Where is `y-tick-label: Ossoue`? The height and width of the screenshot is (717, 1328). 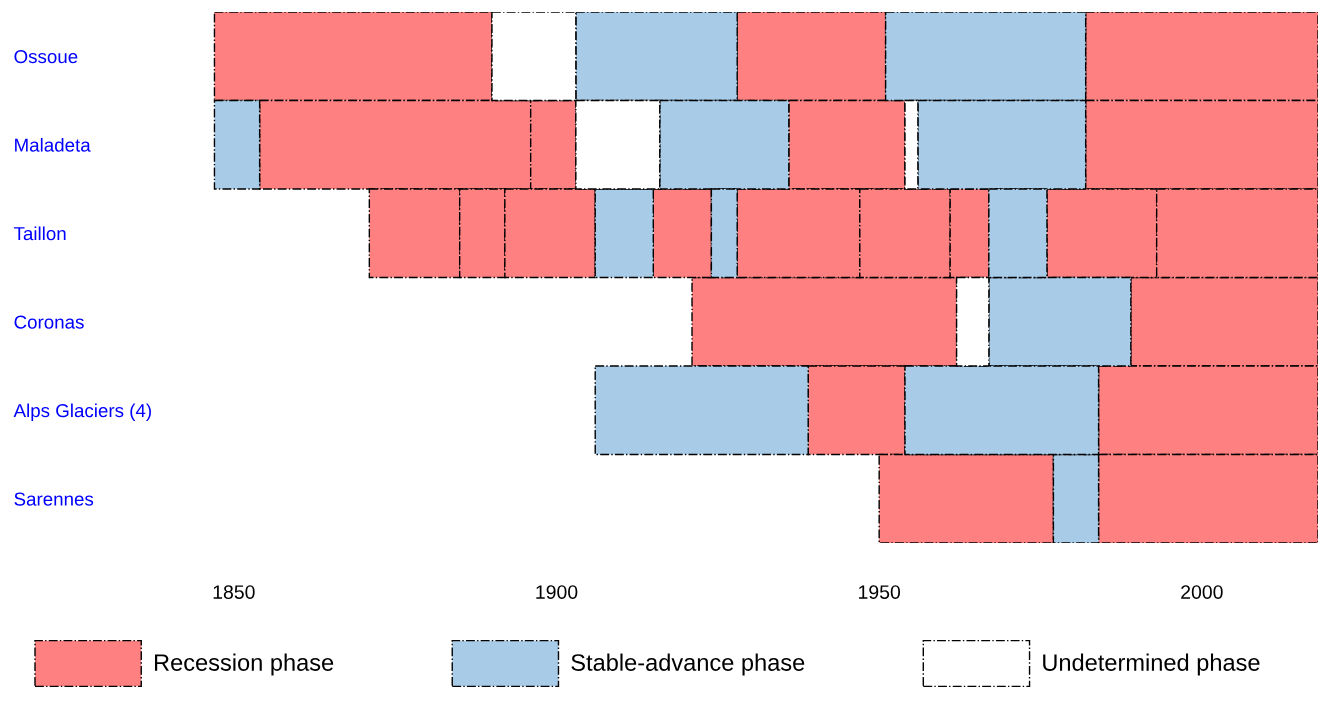
y-tick-label: Ossoue is located at coordinates (46, 56).